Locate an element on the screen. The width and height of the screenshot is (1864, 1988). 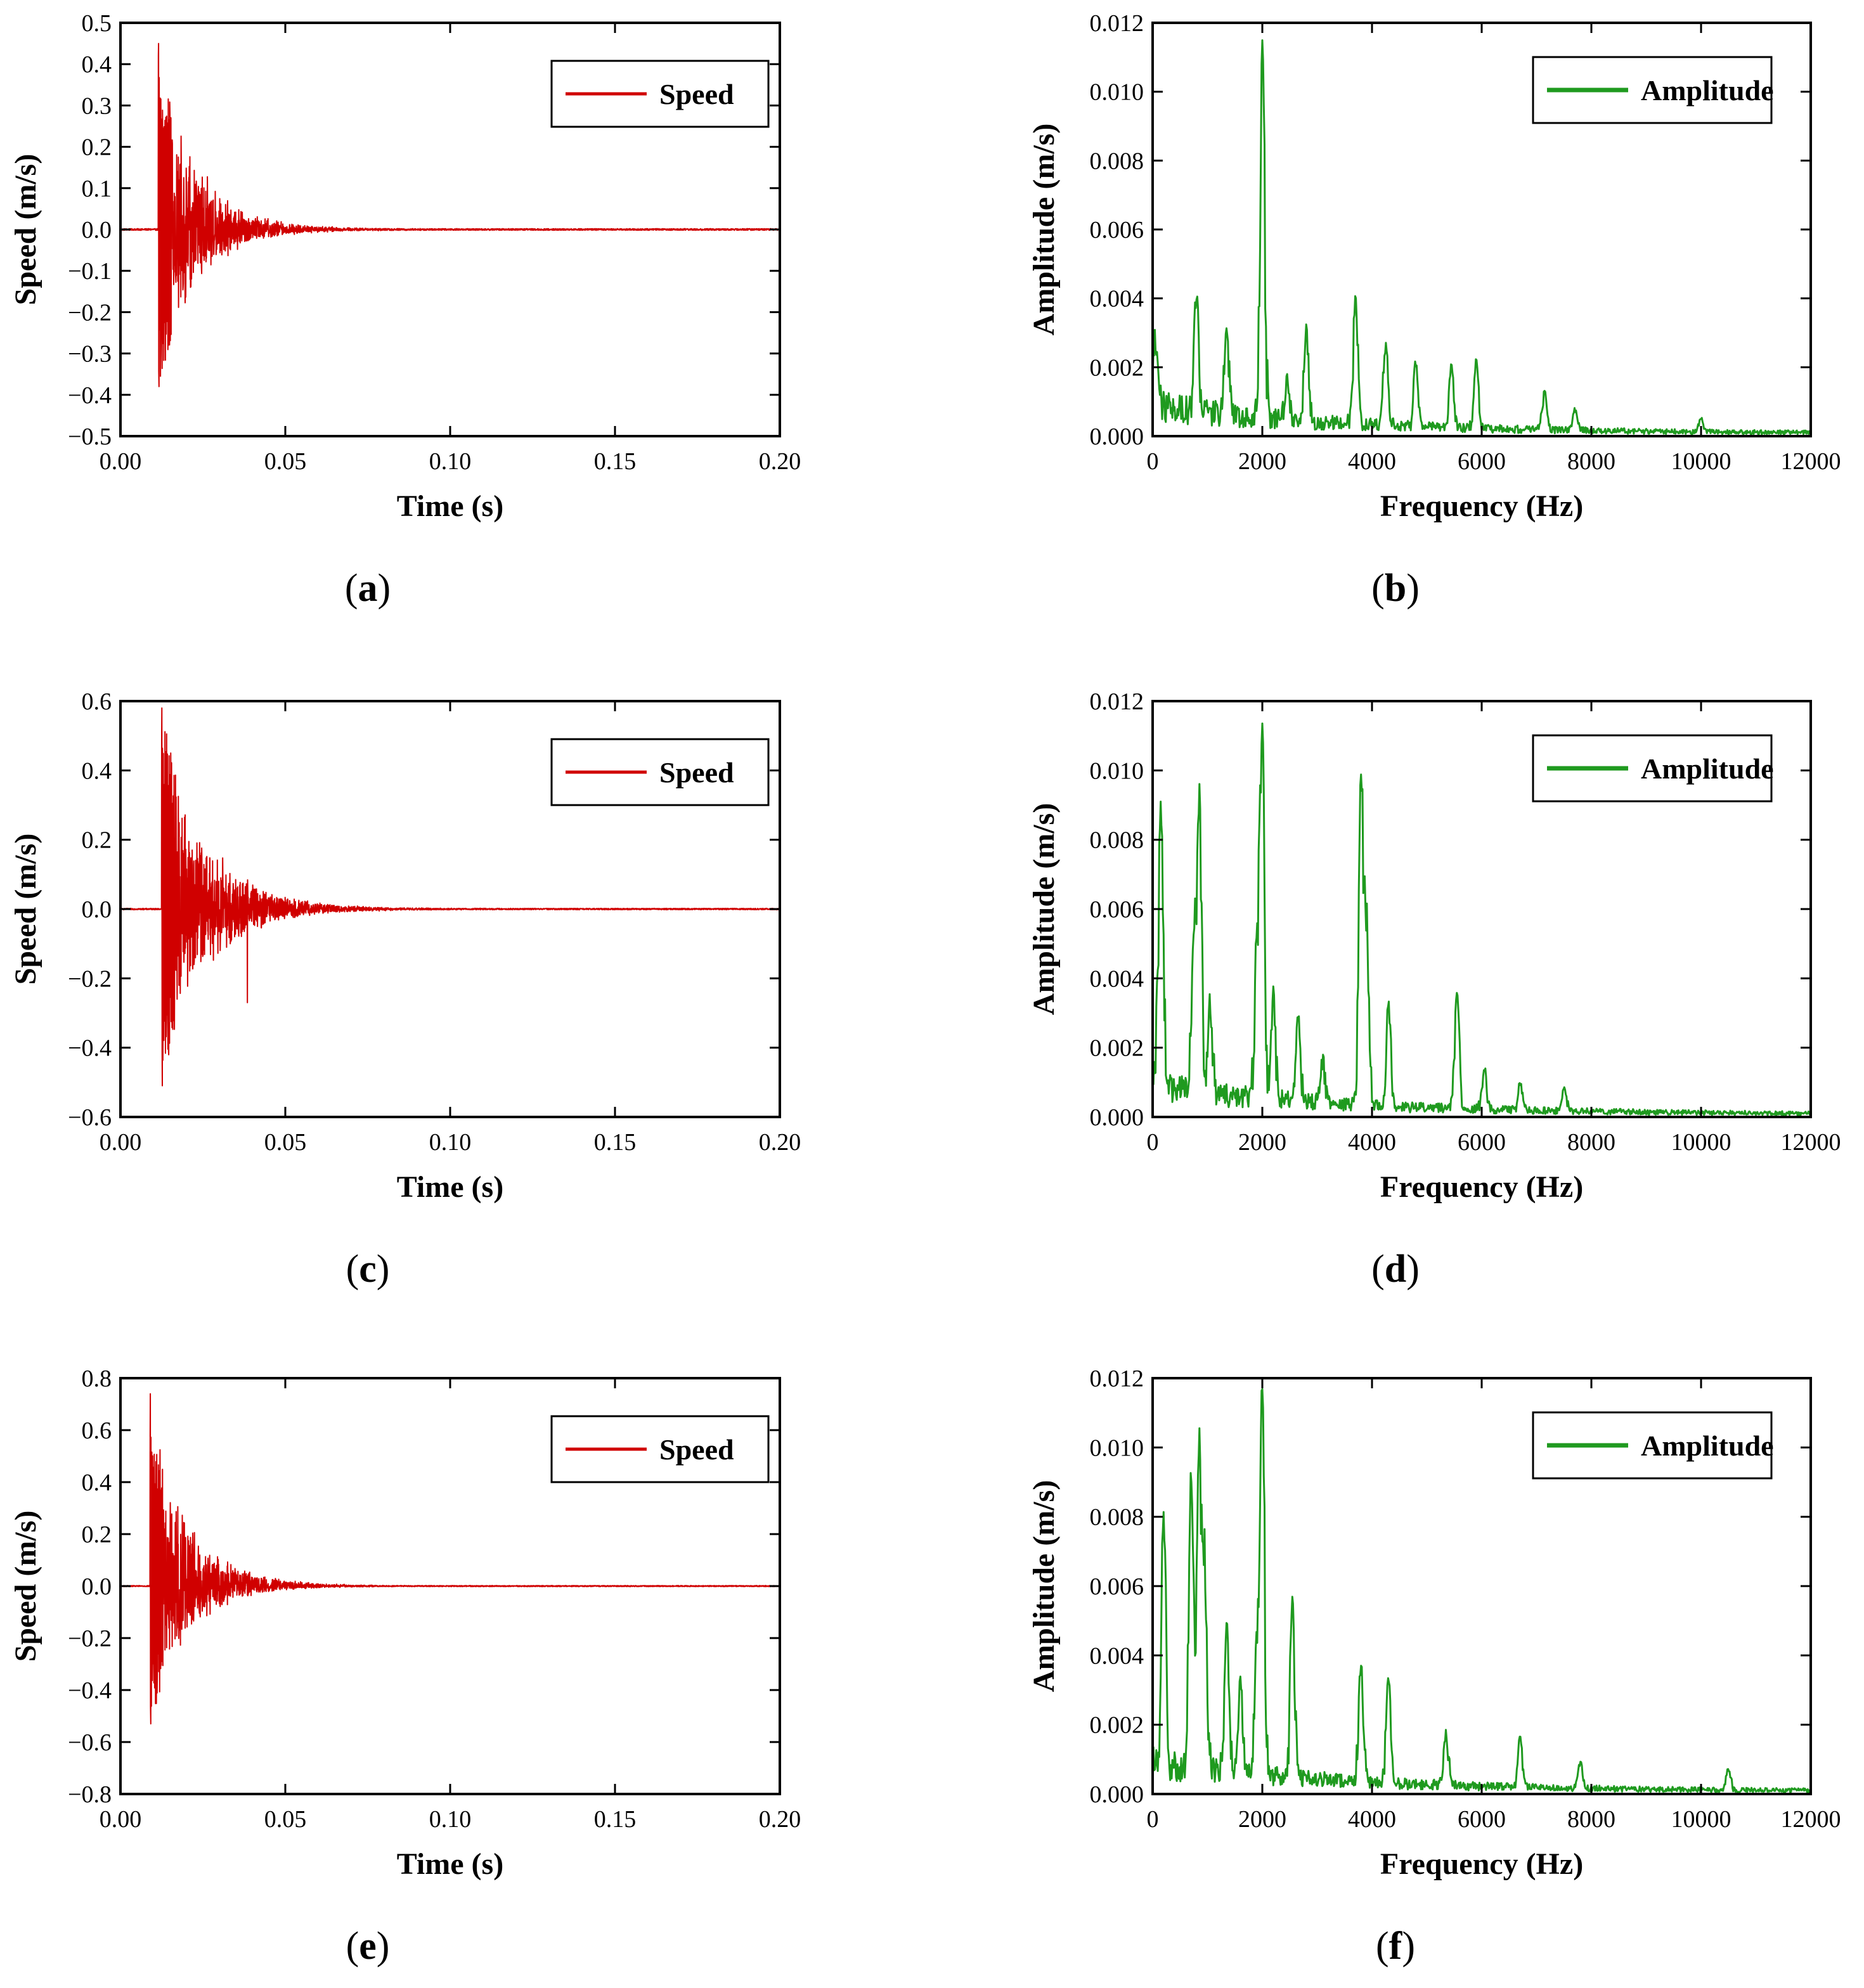
x-tick-label: 0.05 is located at coordinates (285, 461).